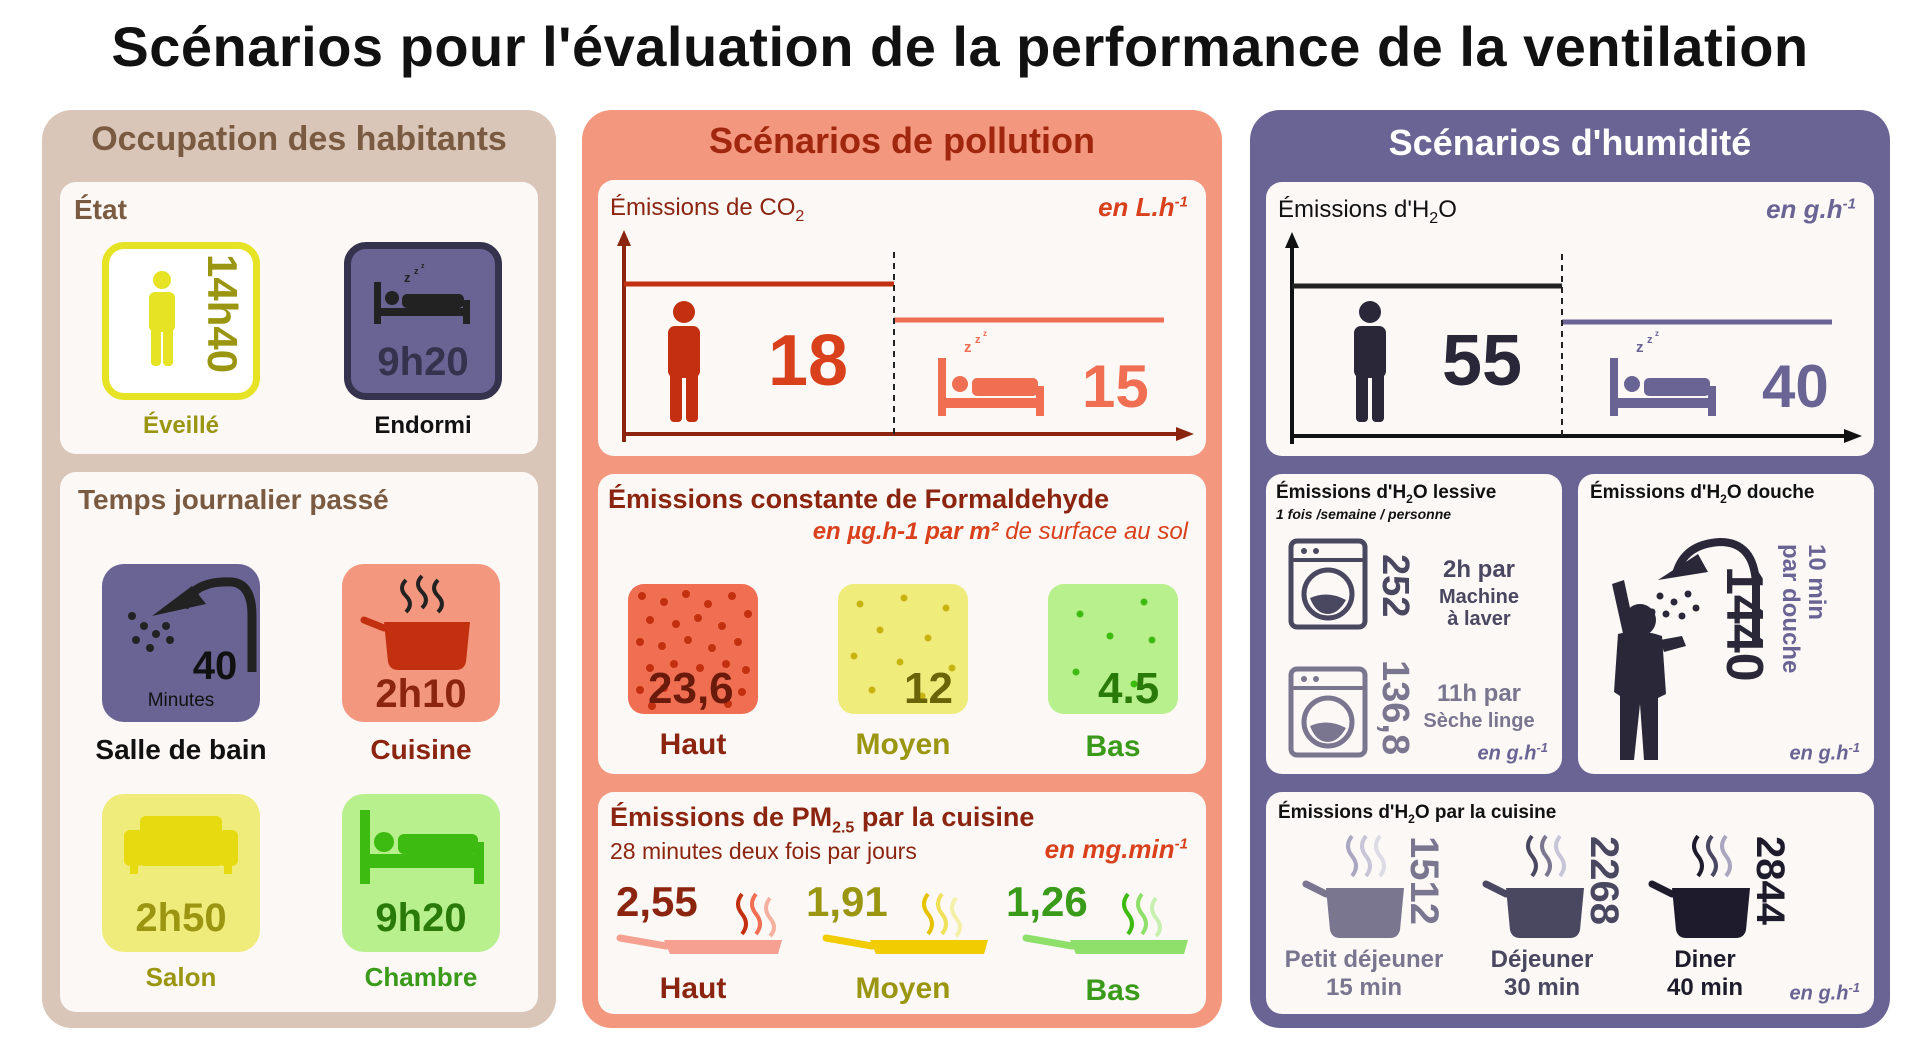 This screenshot has height=1050, width=1920. I want to click on asleep-tile, so click(423, 321).